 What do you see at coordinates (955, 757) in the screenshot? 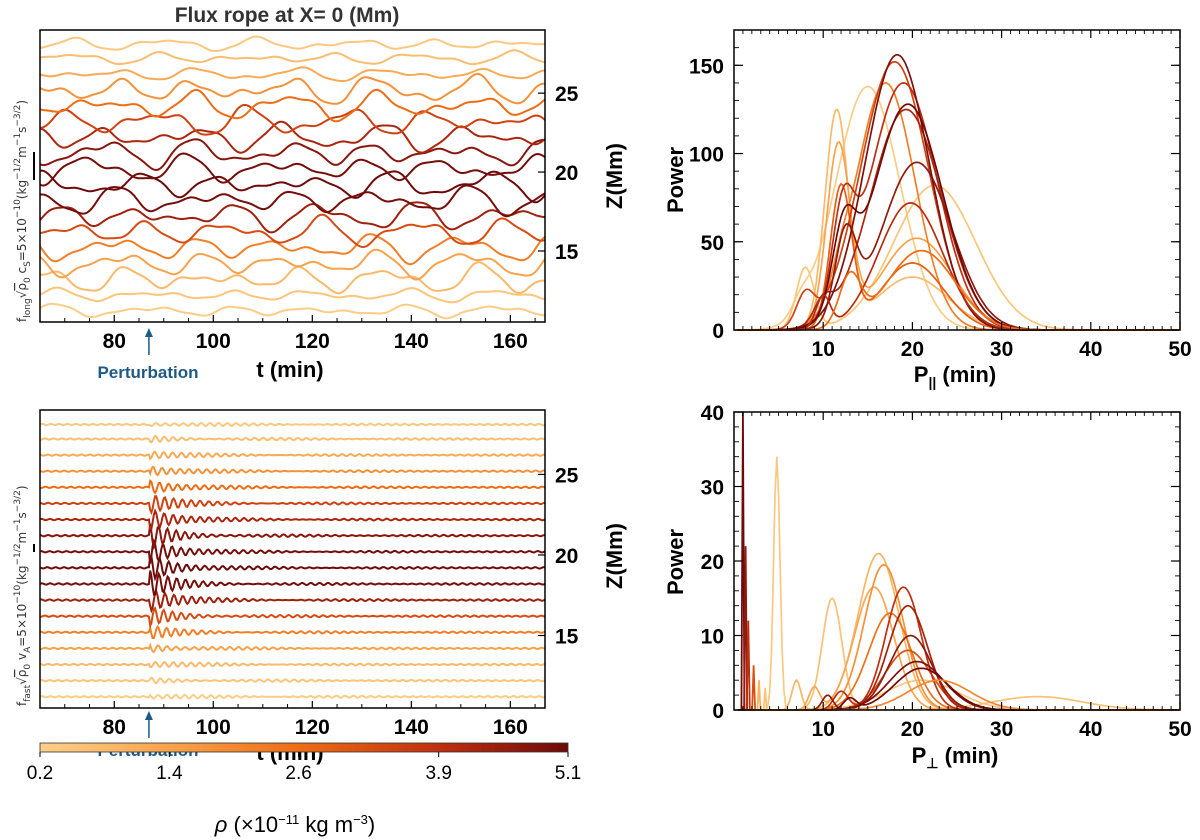
I see `x-axis-label-bottom-right: P⊥ (min)` at bounding box center [955, 757].